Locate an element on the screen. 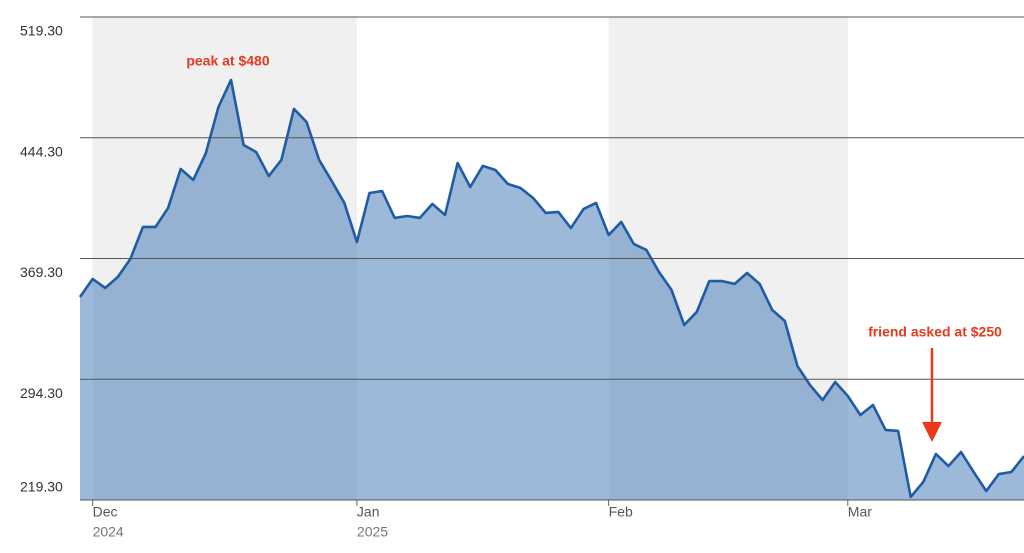 This screenshot has height=553, width=1024. x-tick-year: 2025 is located at coordinates (372, 532).